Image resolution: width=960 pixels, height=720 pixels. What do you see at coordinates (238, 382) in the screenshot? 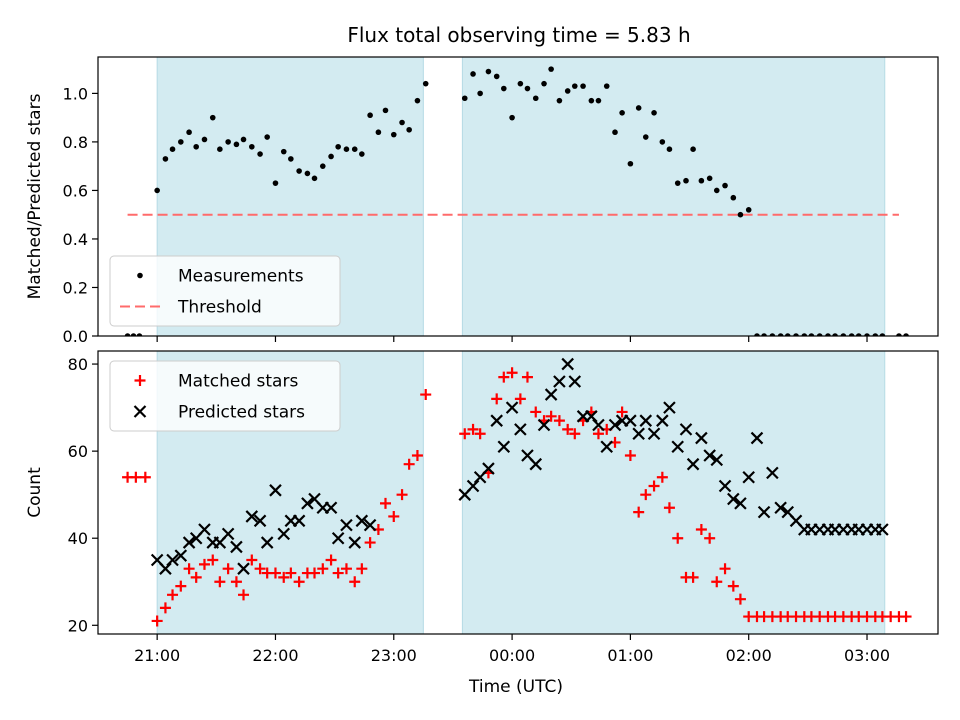
I see `legend-label: Matched stars` at bounding box center [238, 382].